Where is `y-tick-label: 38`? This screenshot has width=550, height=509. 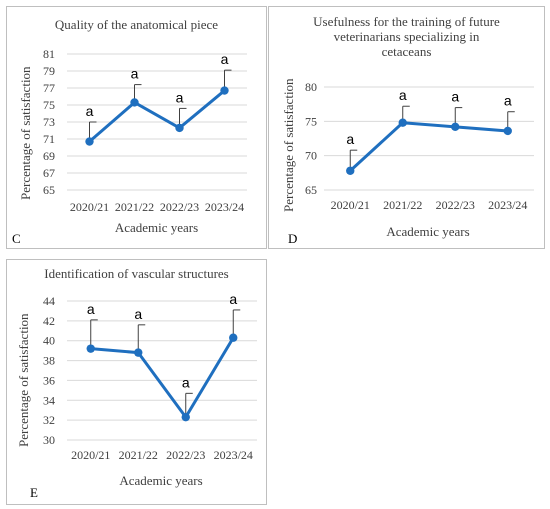 y-tick-label: 38 is located at coordinates (49, 361).